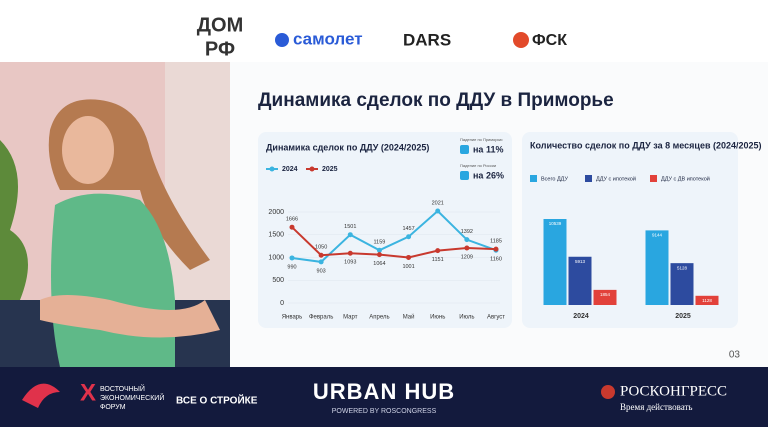  What do you see at coordinates (14, 220) in the screenshot?
I see `plant` at bounding box center [14, 220].